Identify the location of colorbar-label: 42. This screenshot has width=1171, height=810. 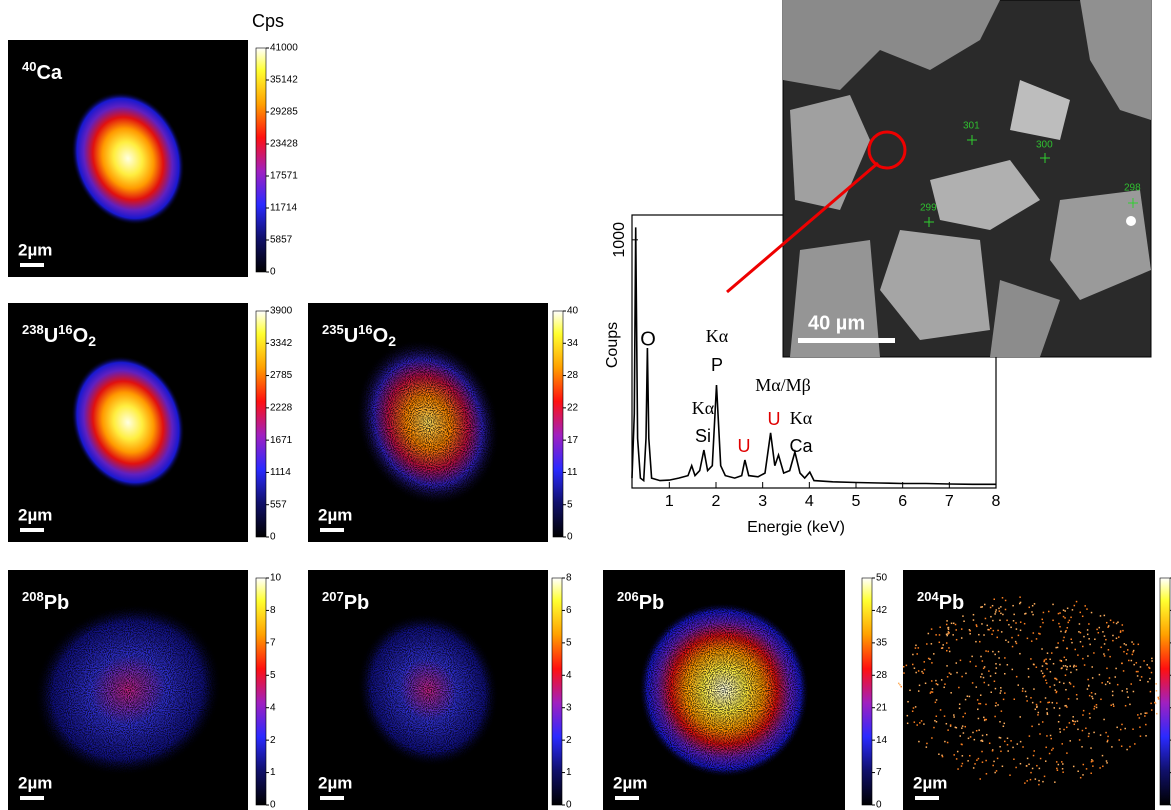
(882, 610).